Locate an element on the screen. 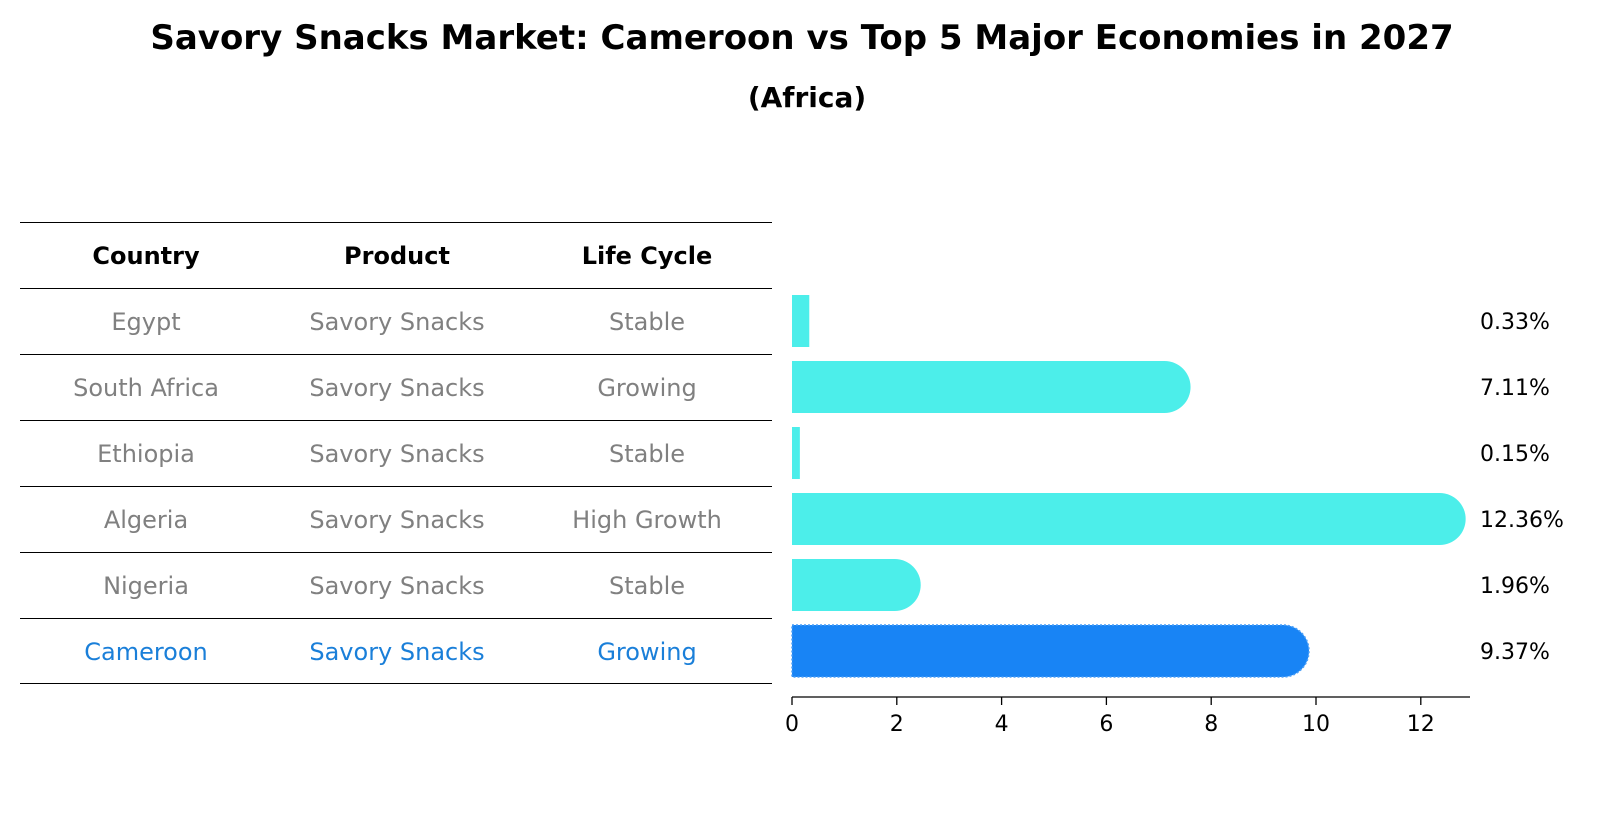 This screenshot has width=1604, height=823. cell-country: Ethiopia is located at coordinates (146, 454).